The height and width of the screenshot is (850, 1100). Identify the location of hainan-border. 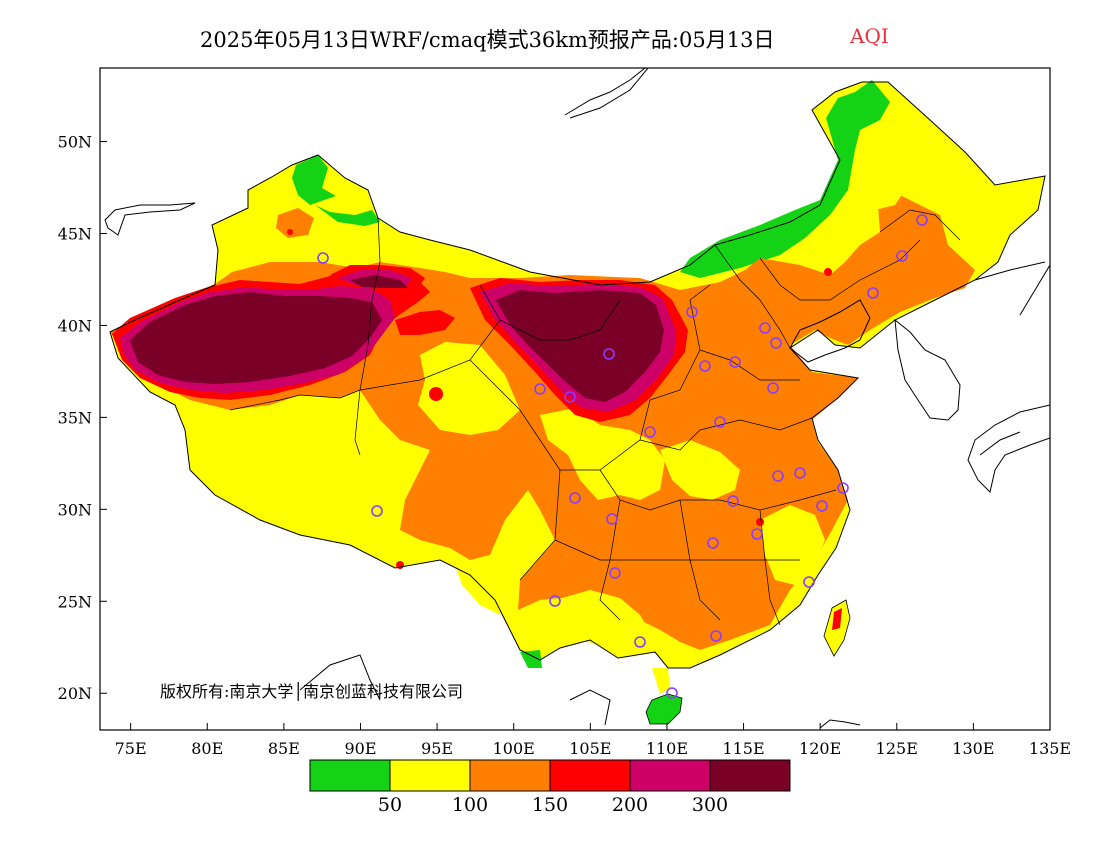
(664, 709).